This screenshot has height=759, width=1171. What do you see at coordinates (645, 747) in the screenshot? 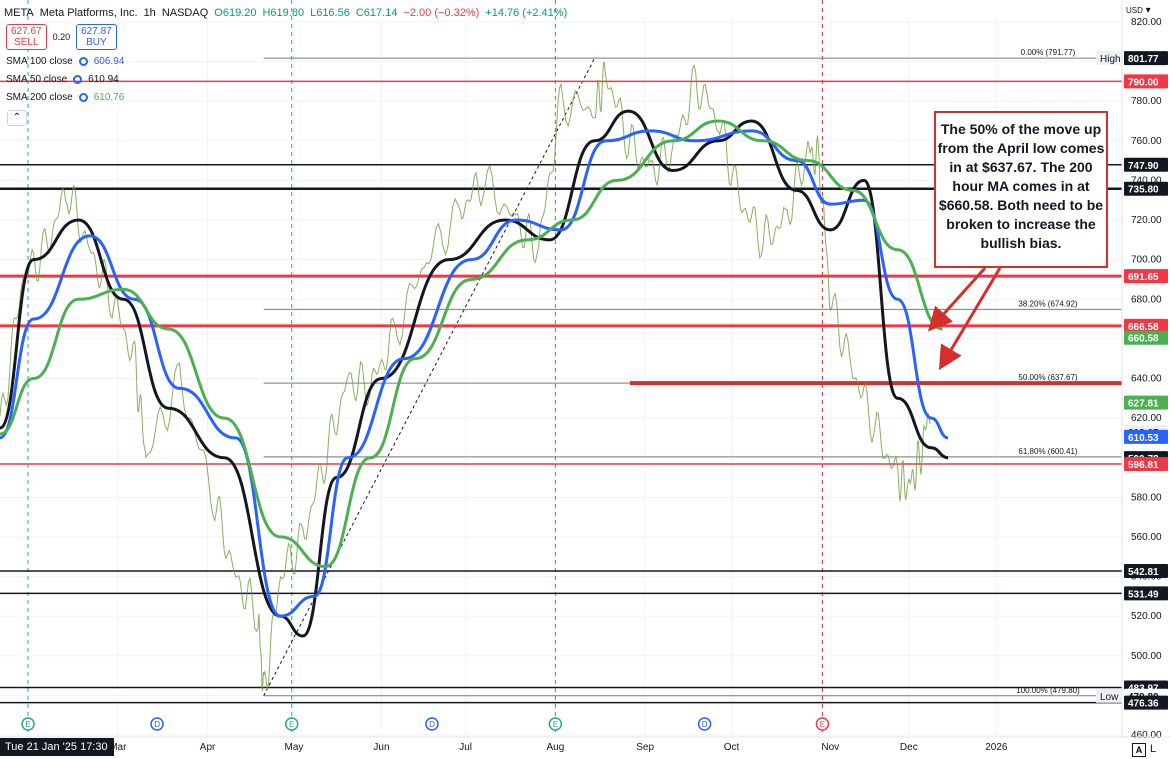
I see `time-tick: Sep` at bounding box center [645, 747].